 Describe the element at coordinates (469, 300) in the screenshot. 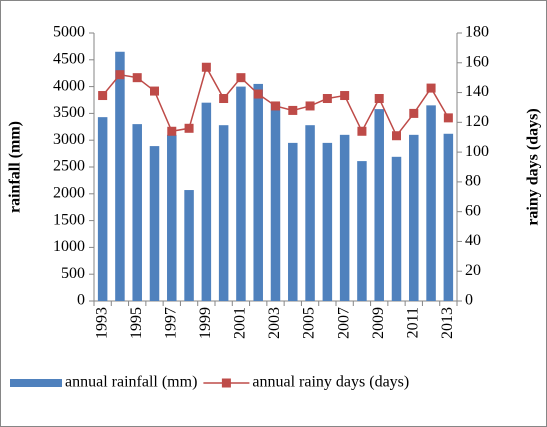

I see `y2-tick-label: 0` at that location.